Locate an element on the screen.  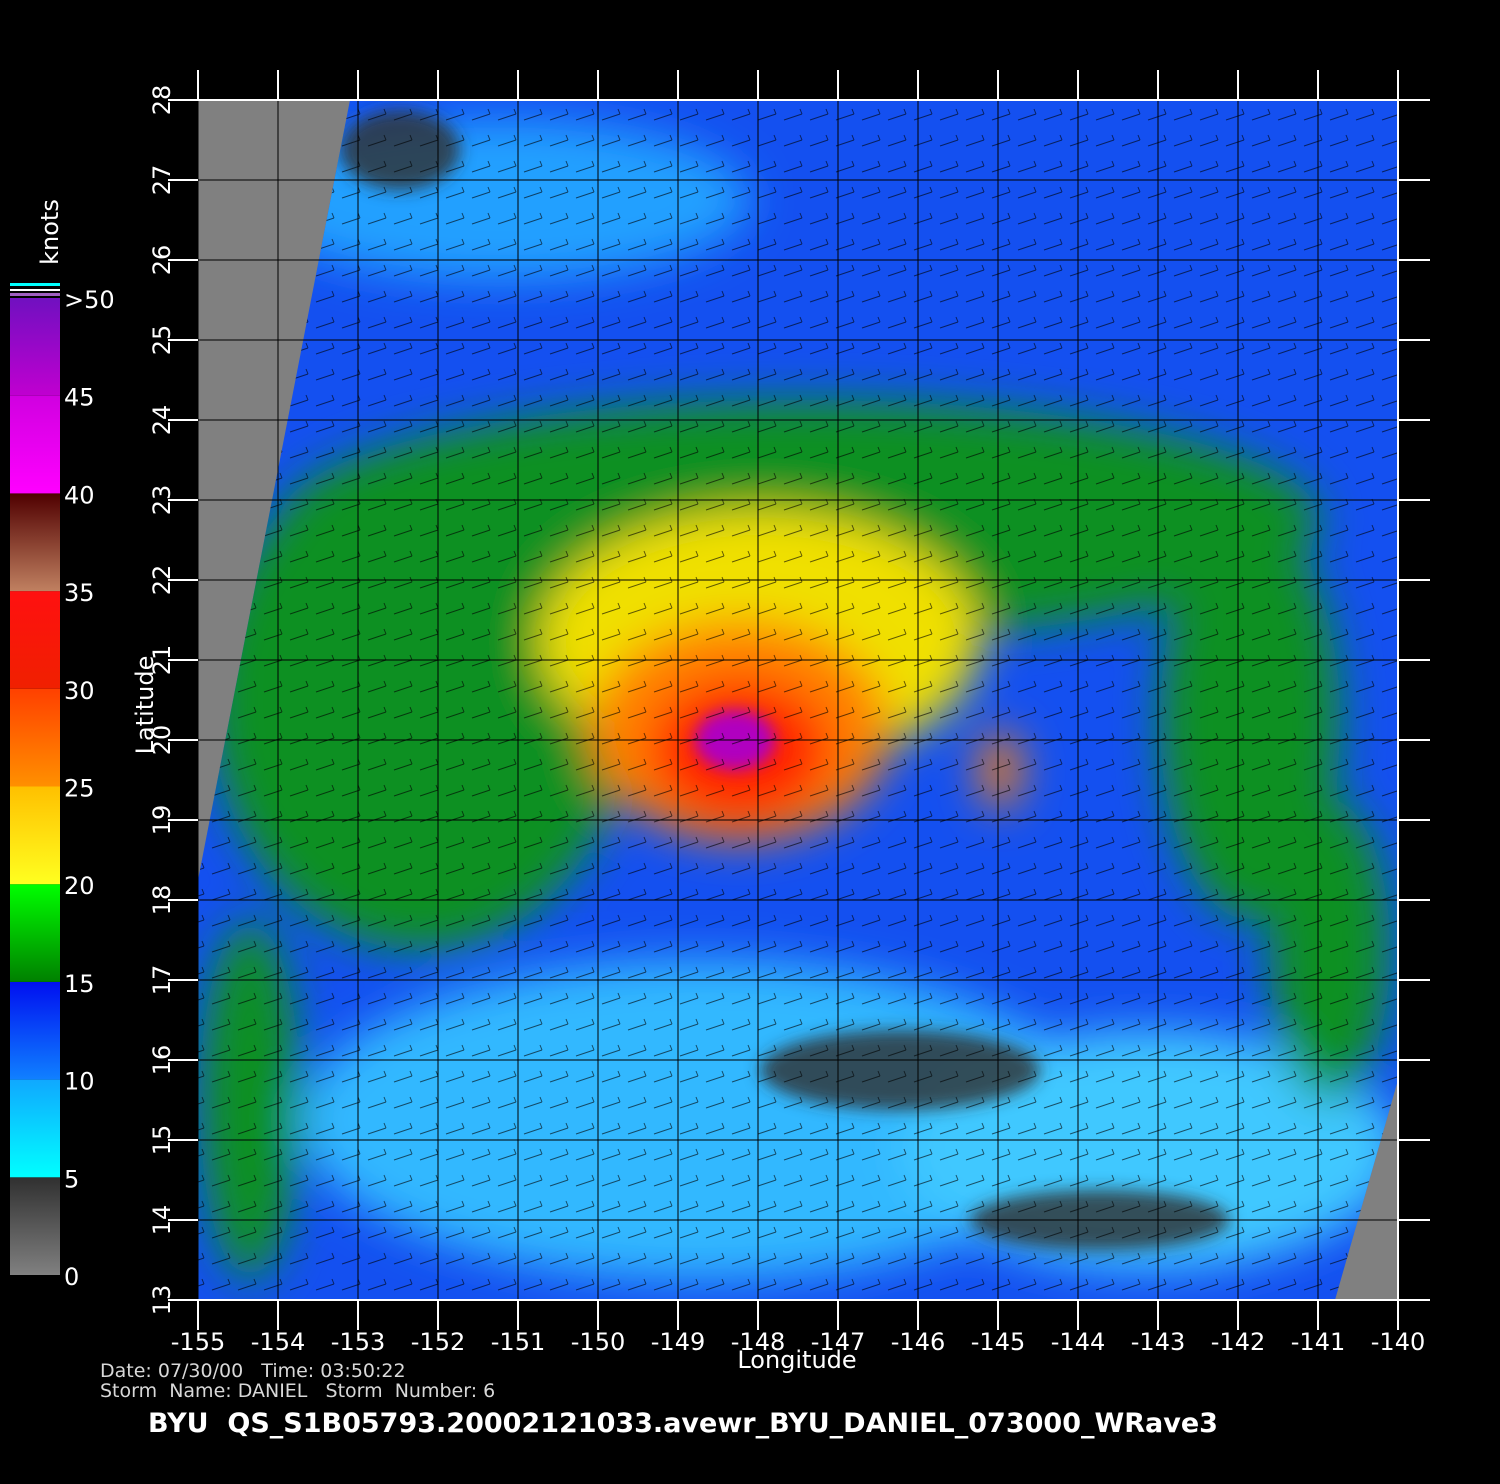
y-tick-label: 13 is located at coordinates (162, 1300).